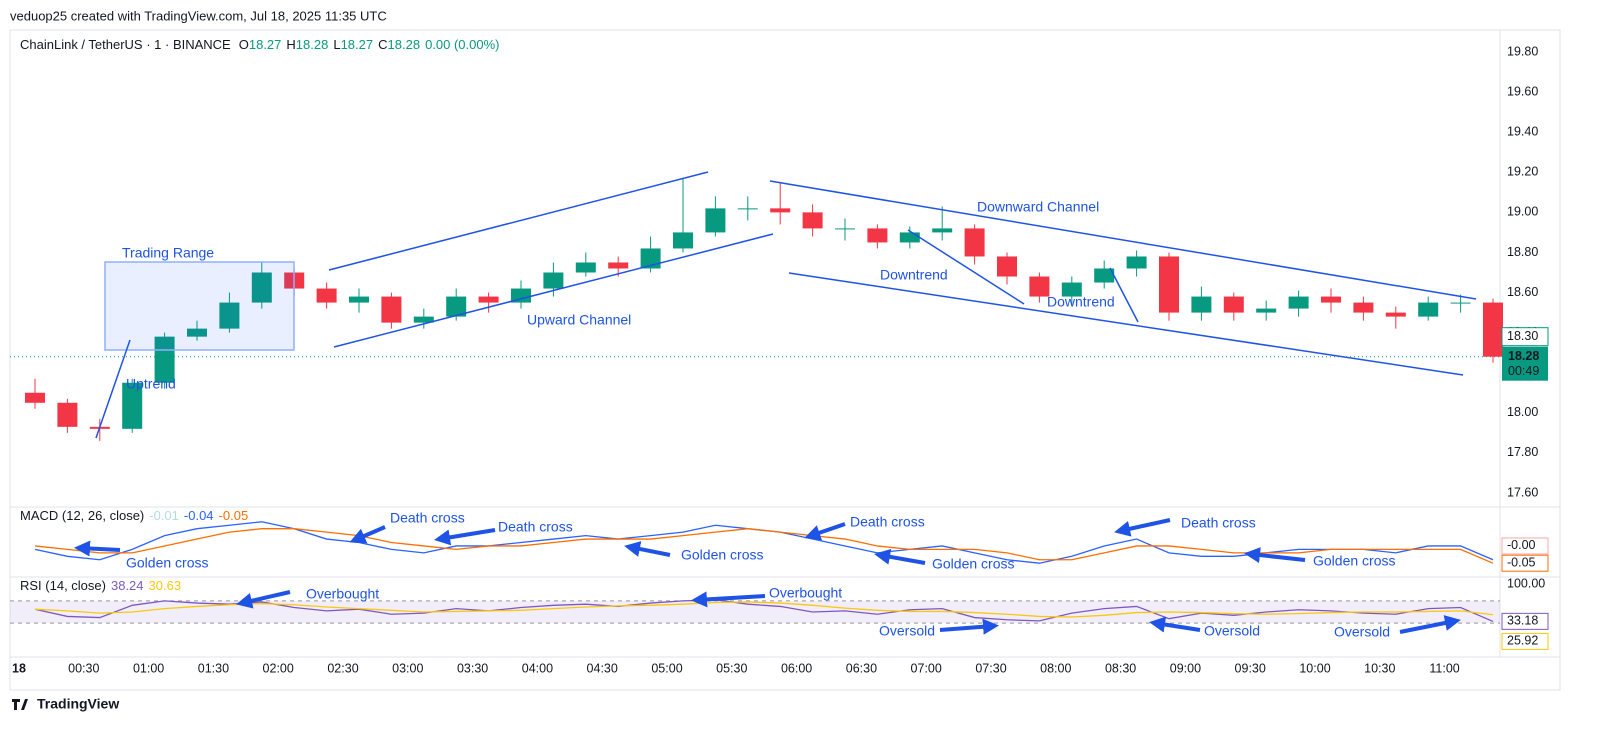  I want to click on pane-title: MACD (12, 26, close) -0.01 -0.04 -0.05, so click(134, 515).